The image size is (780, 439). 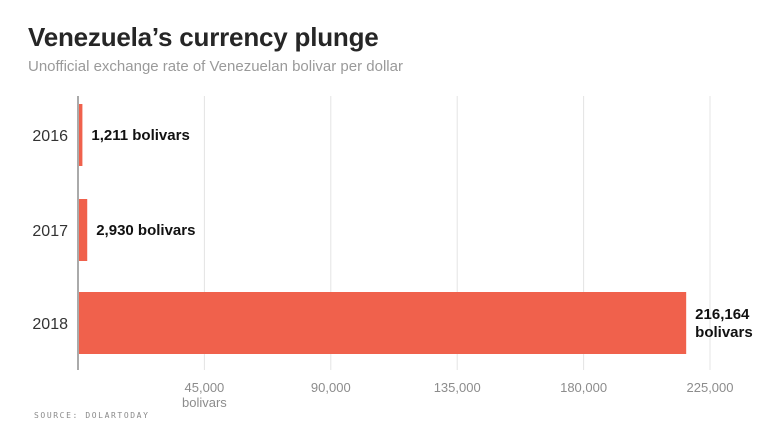 I want to click on source-note: SOURCE: DOLARTODAY, so click(x=92, y=415).